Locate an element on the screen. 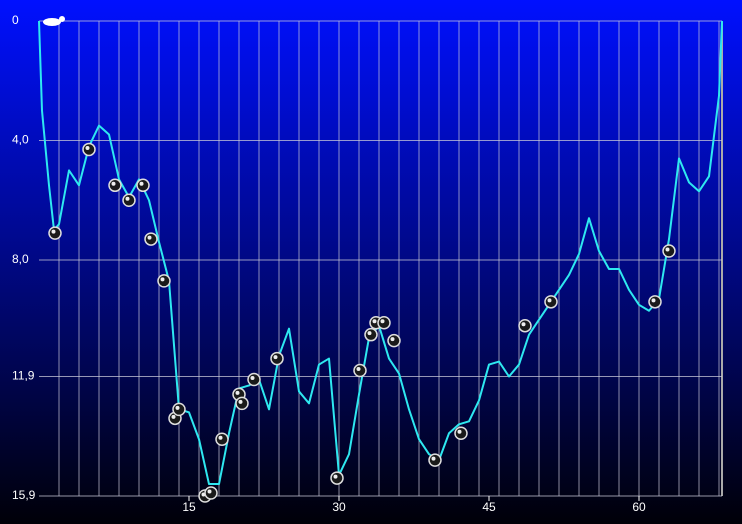 The image size is (742, 524). x-tick-label: 15 is located at coordinates (189, 507).